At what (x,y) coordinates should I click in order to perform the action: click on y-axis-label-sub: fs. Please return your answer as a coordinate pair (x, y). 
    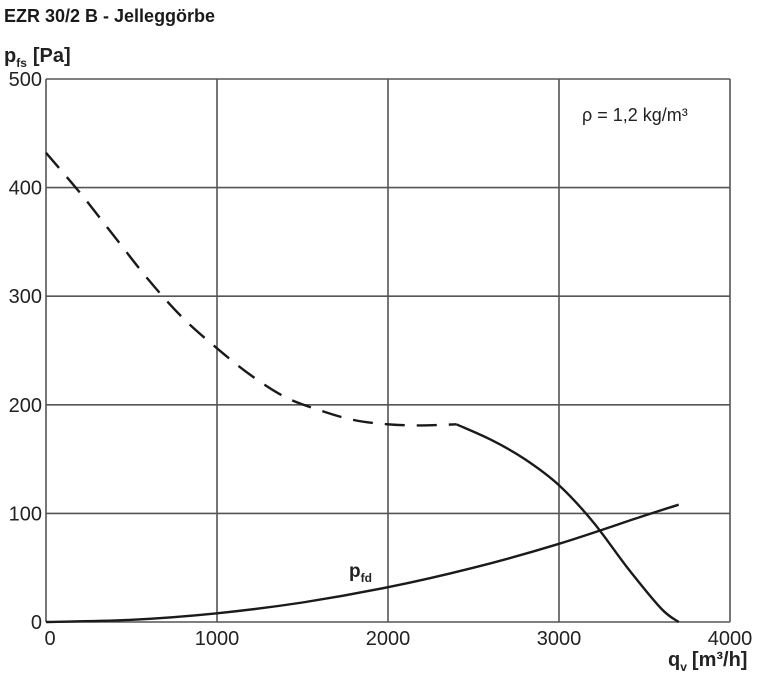
    Looking at the image, I should click on (21, 63).